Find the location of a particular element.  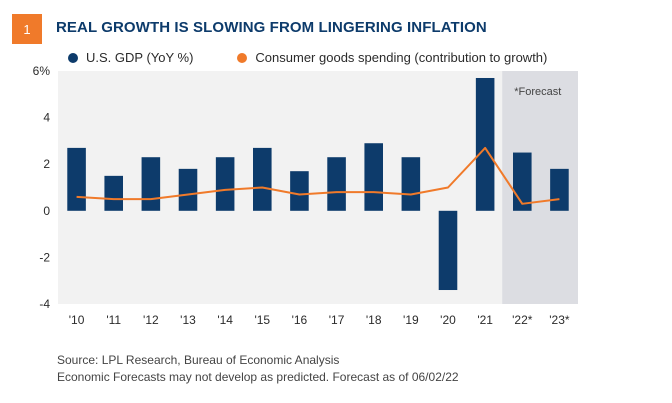

x-tick-label: '21 is located at coordinates (485, 320).